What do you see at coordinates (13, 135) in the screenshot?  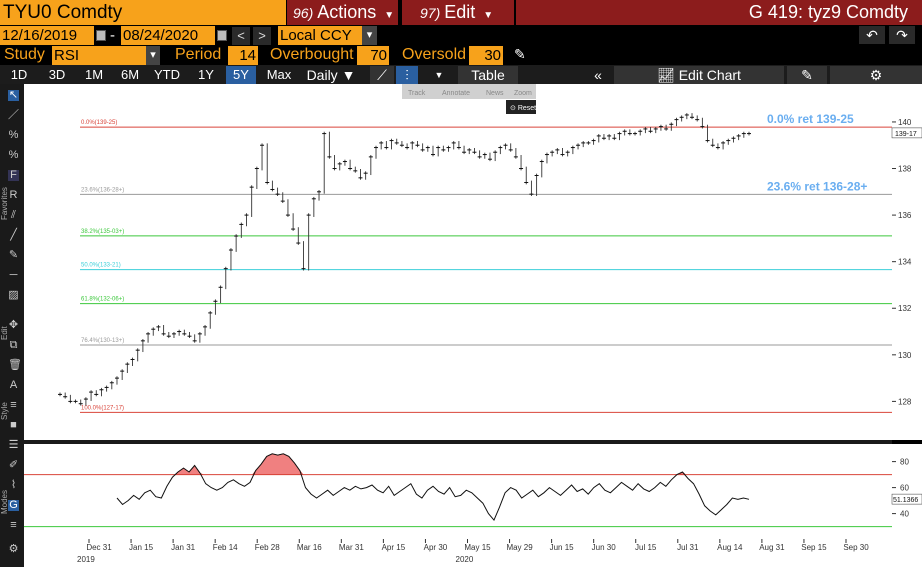 I see `percent-tool-icon: %` at bounding box center [13, 135].